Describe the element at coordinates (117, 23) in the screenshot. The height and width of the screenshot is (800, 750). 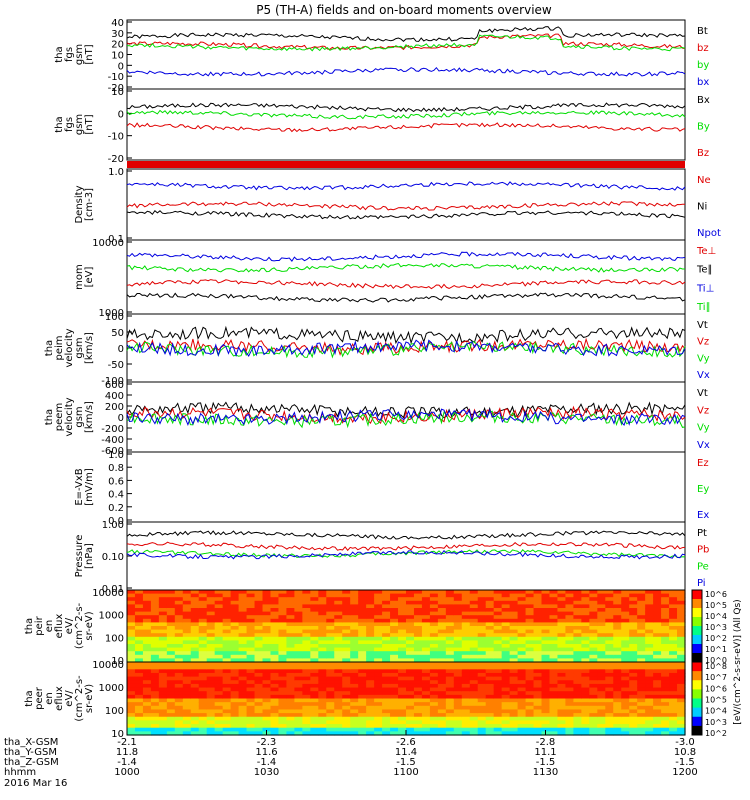
I see `y-tick-label: 40` at that location.